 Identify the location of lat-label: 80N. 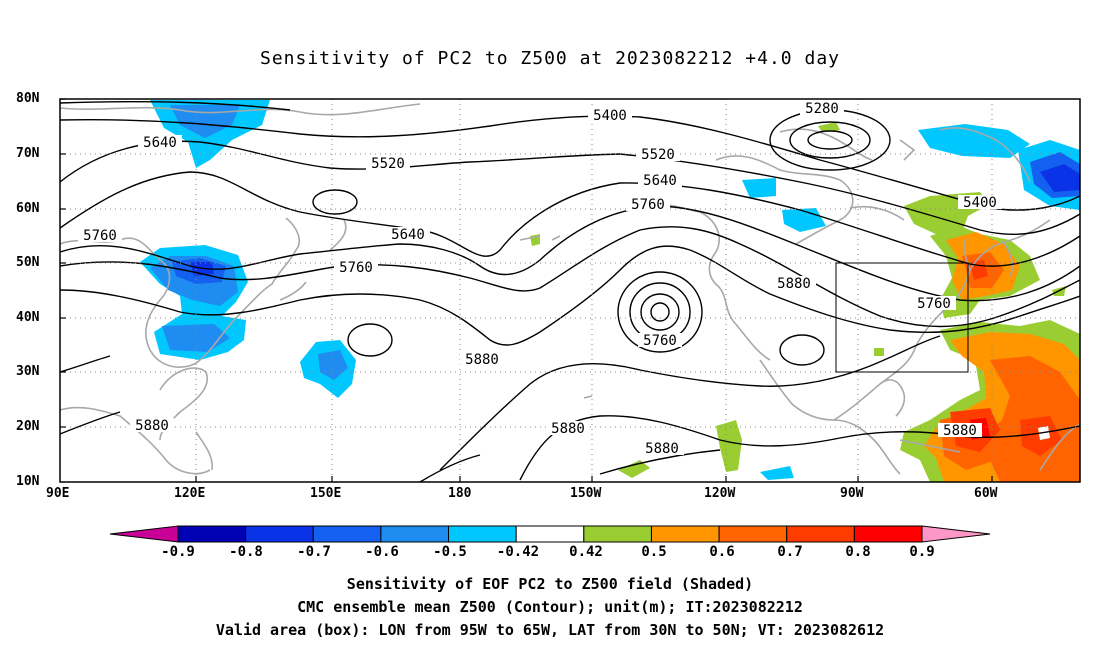
(28, 98).